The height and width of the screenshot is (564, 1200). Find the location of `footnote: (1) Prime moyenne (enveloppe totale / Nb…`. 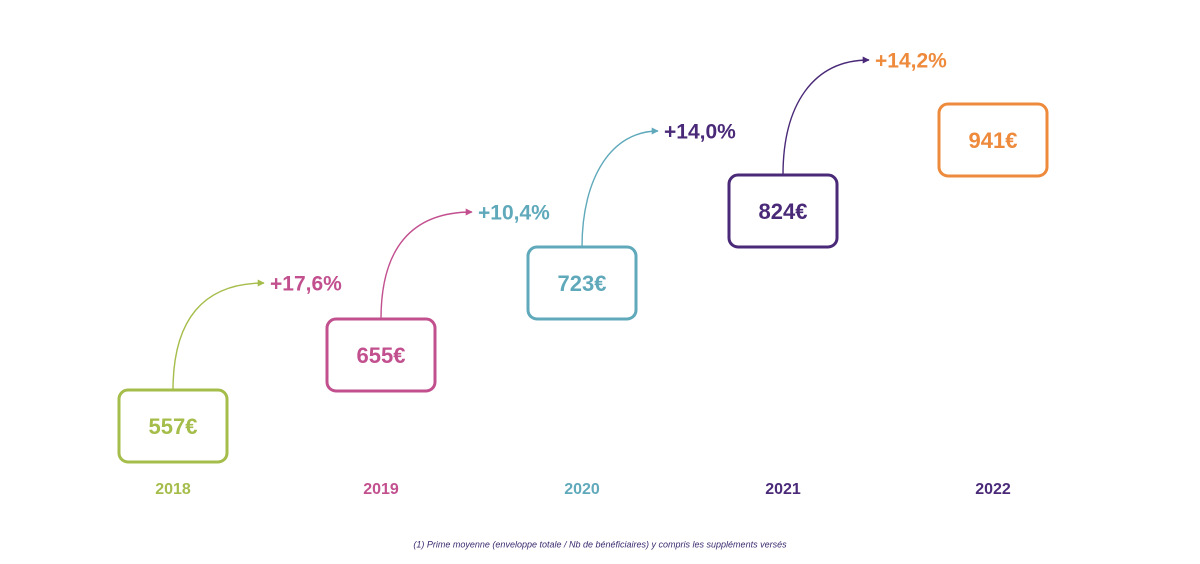

footnote: (1) Prime moyenne (enveloppe totale / Nb… is located at coordinates (600, 544).